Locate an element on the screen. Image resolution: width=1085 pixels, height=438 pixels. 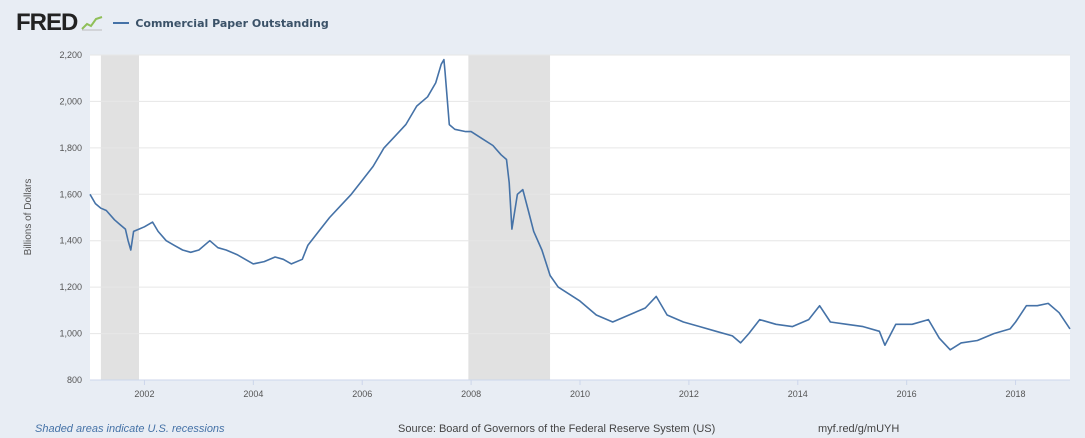
y-tick-label: 2,000 is located at coordinates (70, 101).